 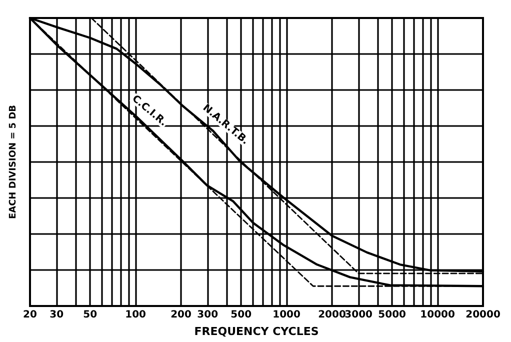 What do you see at coordinates (181, 315) in the screenshot?
I see `x-tick-label: 200` at bounding box center [181, 315].